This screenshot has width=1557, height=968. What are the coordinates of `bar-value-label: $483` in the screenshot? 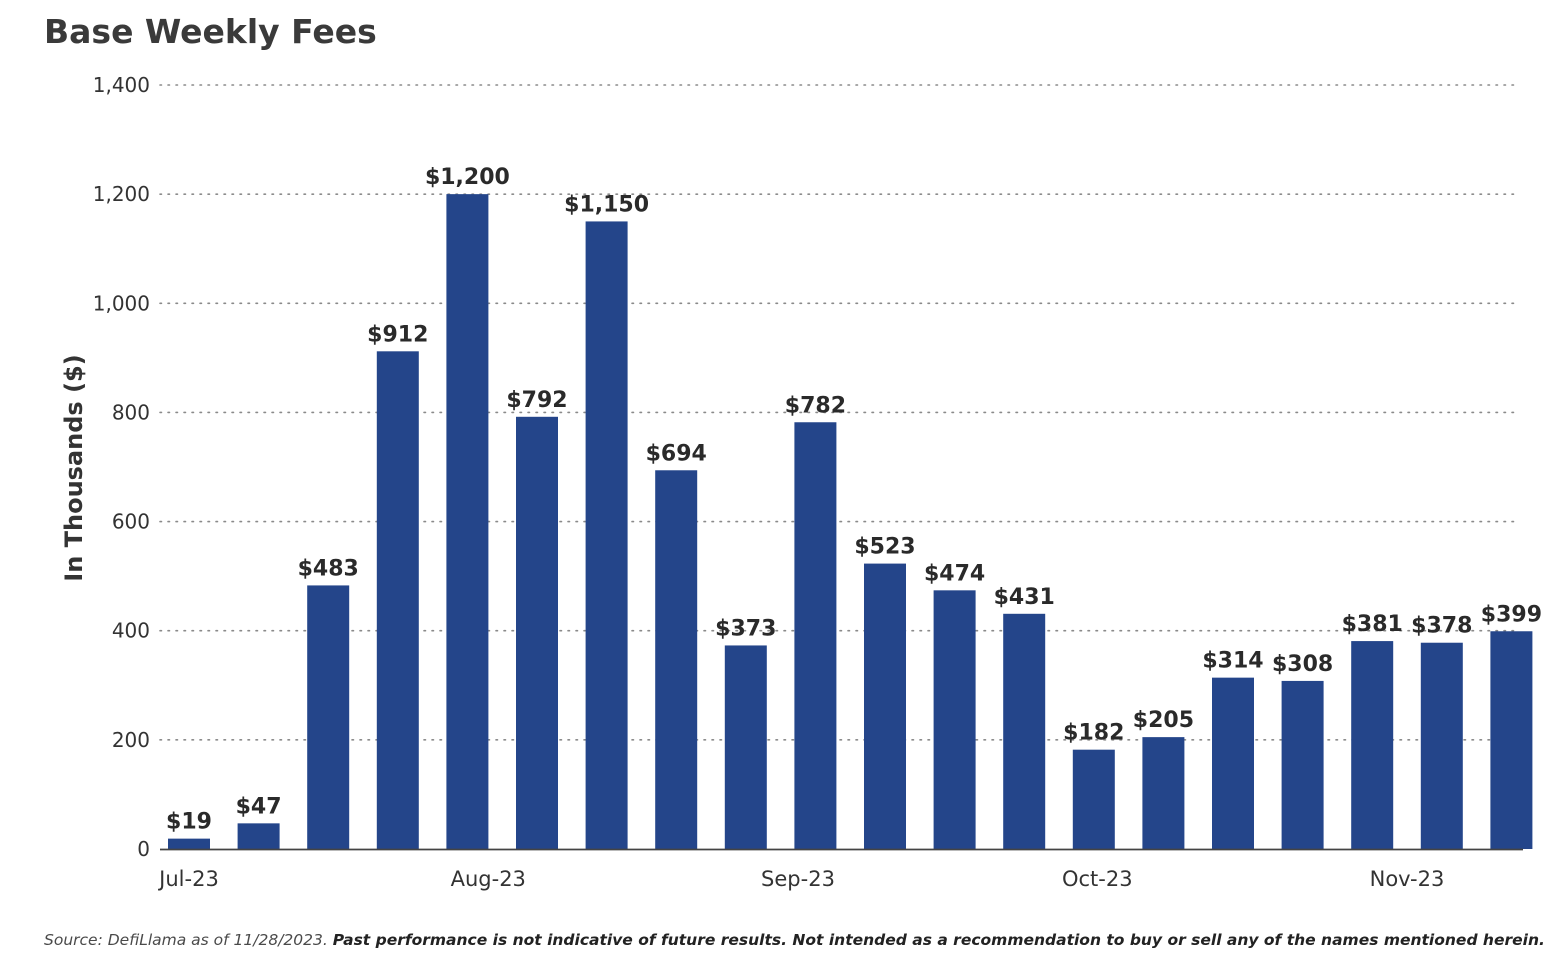 It's located at (328, 568).